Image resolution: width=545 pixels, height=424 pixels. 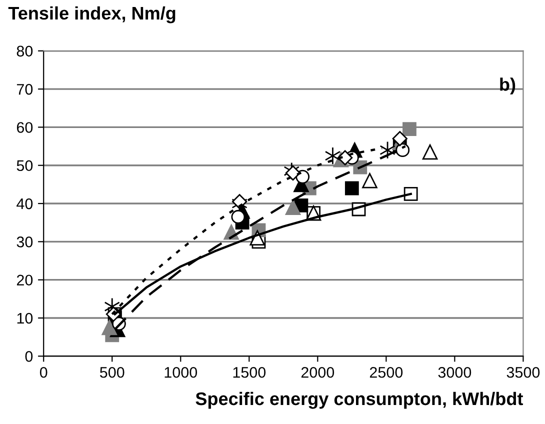 I want to click on y-tick-label: 10, so click(x=25, y=318).